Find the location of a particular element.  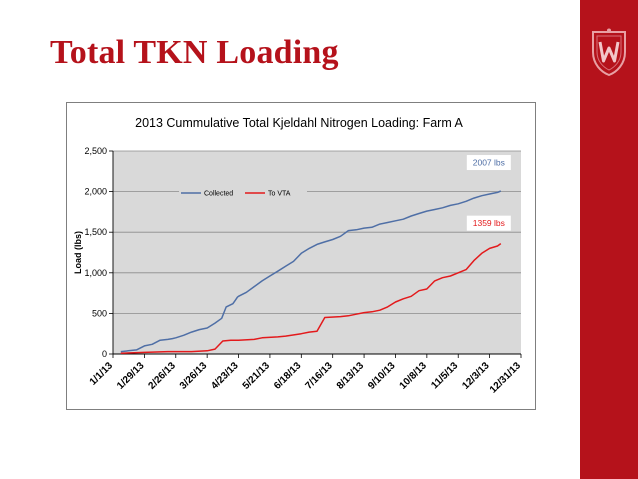

annotation-label: 2007 lbs is located at coordinates (489, 163).